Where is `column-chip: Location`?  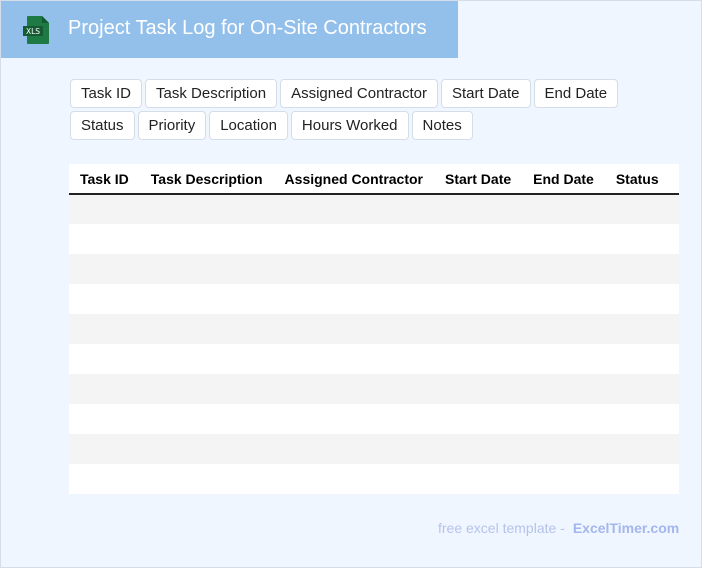 column-chip: Location is located at coordinates (248, 125).